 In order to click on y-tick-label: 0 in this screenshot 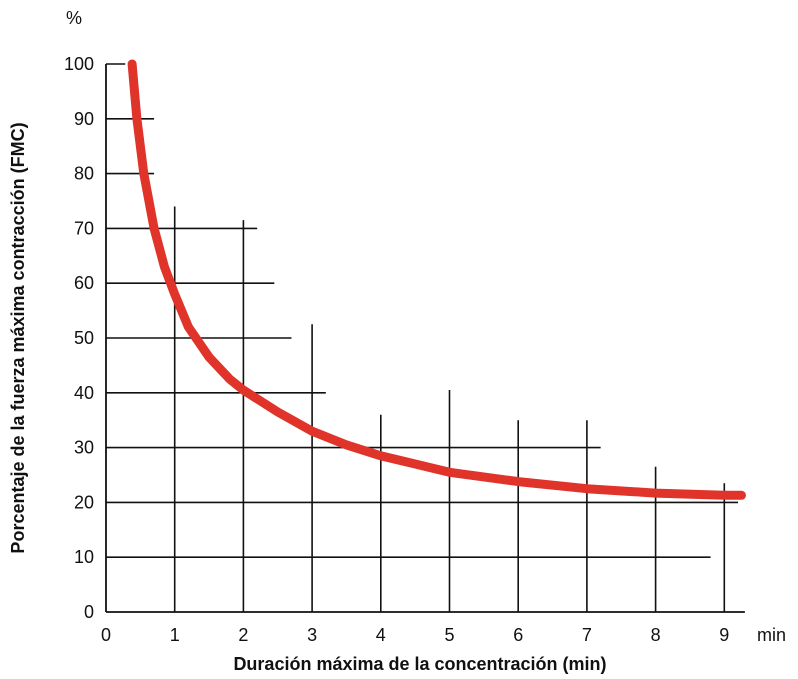, I will do `click(89, 612)`.